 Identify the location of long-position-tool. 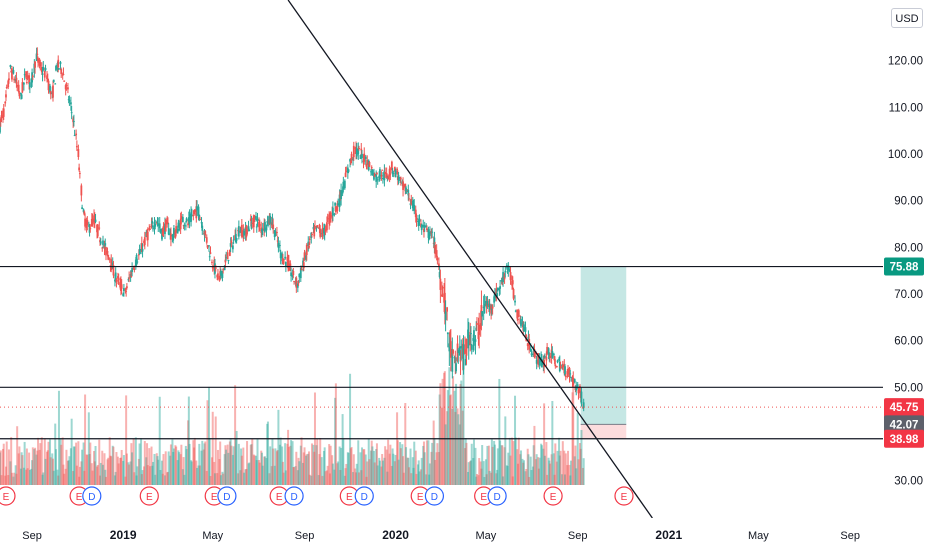
(603, 352).